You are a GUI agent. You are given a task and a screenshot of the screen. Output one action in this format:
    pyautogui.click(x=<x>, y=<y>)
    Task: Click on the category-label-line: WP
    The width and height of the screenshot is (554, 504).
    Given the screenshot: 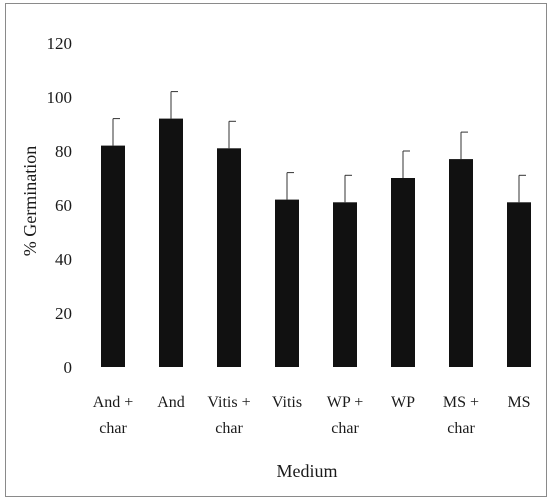 What is the action you would take?
    pyautogui.click(x=403, y=402)
    